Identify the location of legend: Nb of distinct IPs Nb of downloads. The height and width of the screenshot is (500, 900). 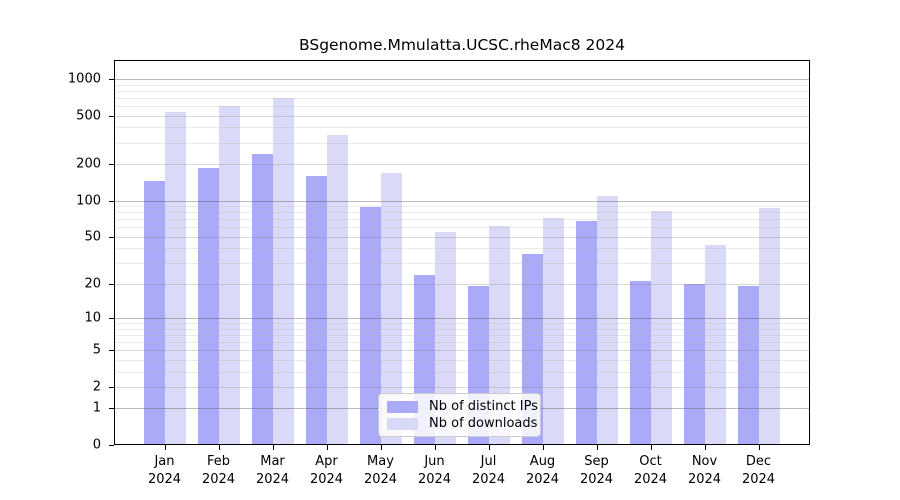
(459, 415).